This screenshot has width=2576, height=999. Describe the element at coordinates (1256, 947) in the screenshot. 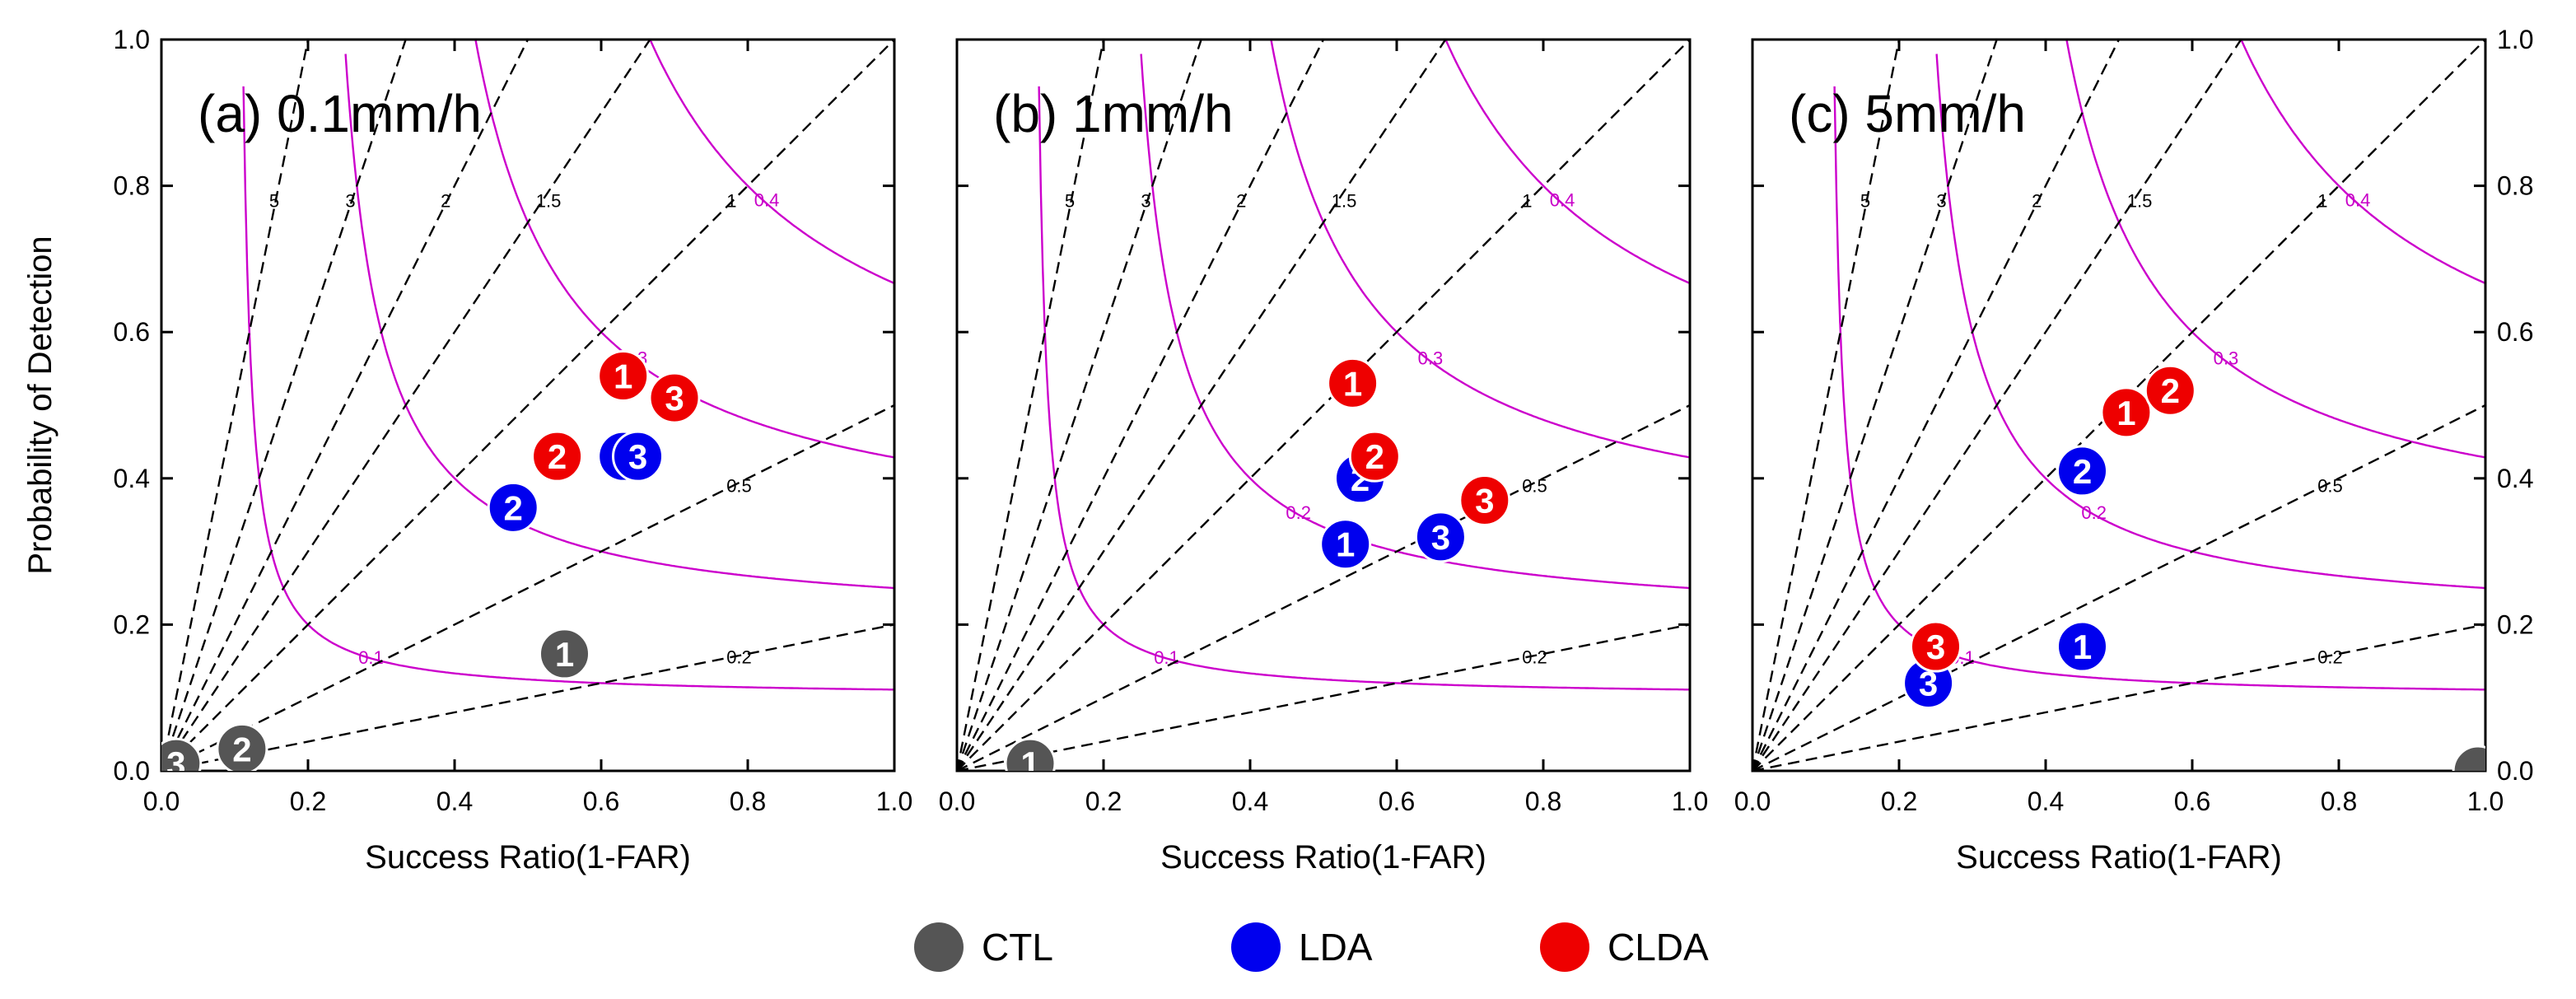

I see `legend-marker-lda` at that location.